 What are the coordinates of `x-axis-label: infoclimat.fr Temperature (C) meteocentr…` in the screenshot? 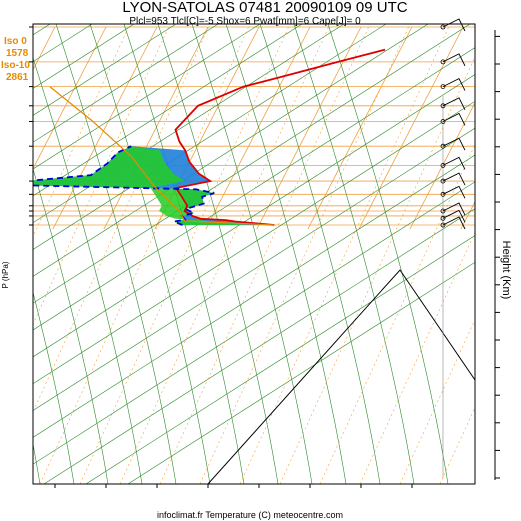 It's located at (250, 515).